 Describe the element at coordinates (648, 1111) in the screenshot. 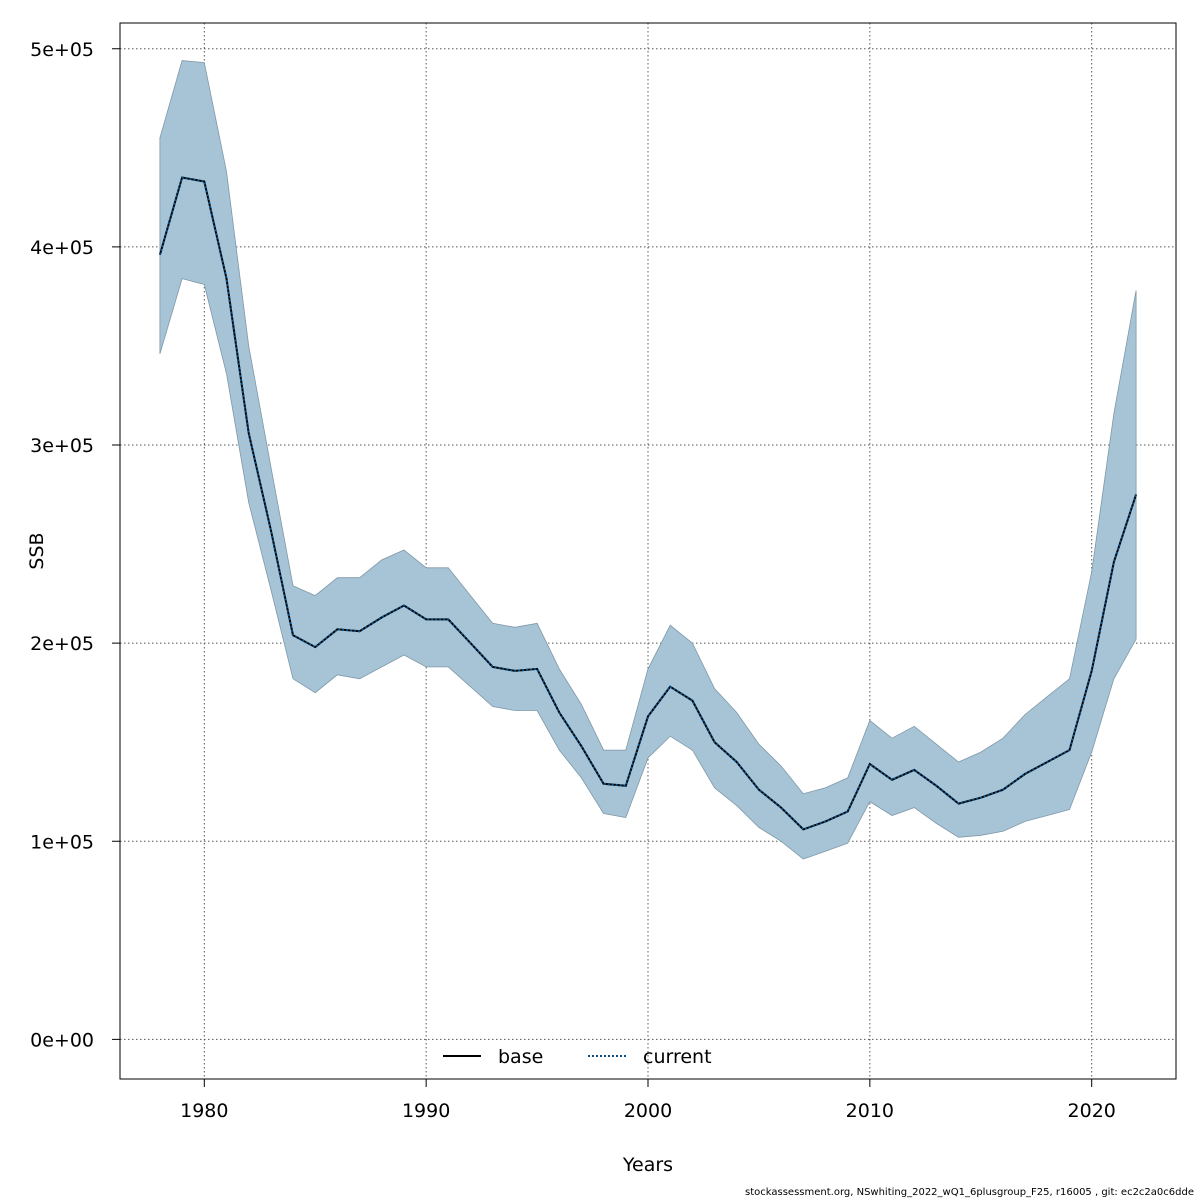

I see `x-tick-label: 2000` at that location.